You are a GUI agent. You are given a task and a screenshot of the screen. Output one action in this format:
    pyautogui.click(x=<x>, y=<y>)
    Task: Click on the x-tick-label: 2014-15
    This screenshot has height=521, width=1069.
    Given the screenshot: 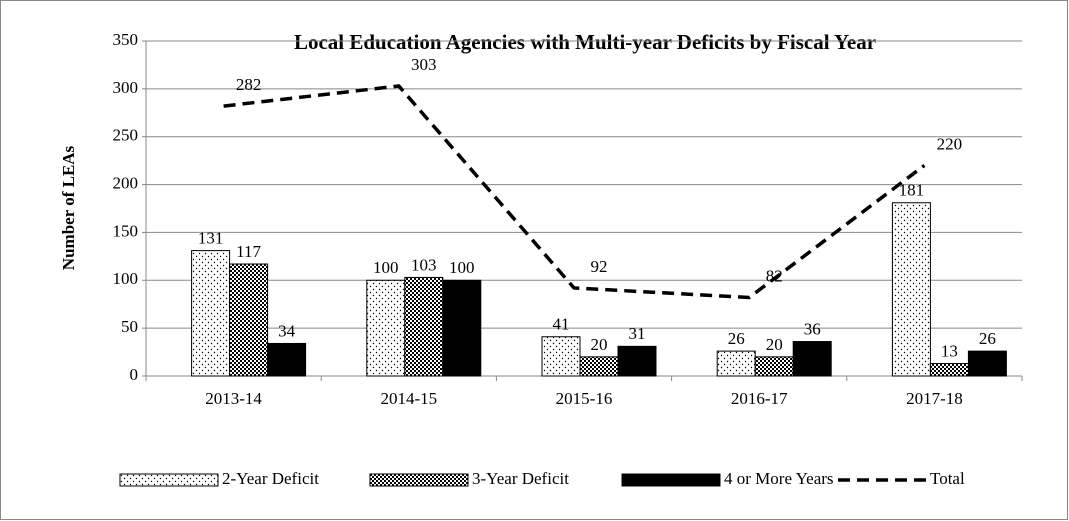 What is the action you would take?
    pyautogui.click(x=408, y=398)
    